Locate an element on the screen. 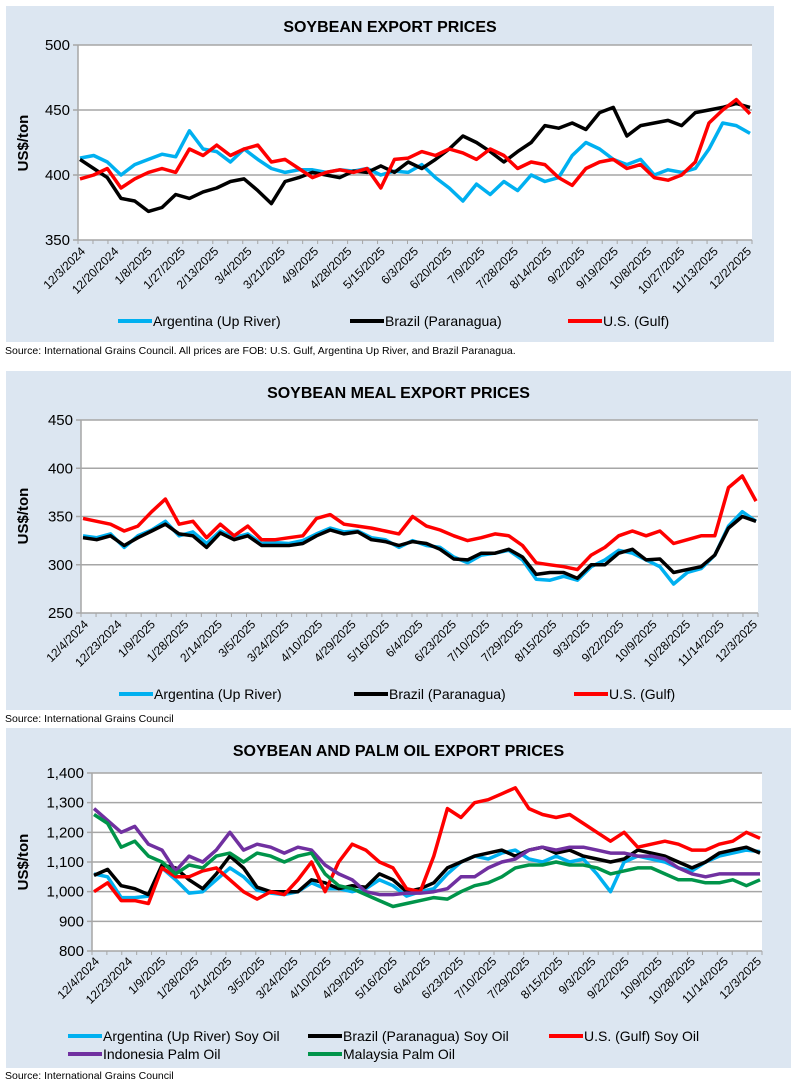 The width and height of the screenshot is (791, 1084). y-tick-label: 1,200 is located at coordinates (65, 832).